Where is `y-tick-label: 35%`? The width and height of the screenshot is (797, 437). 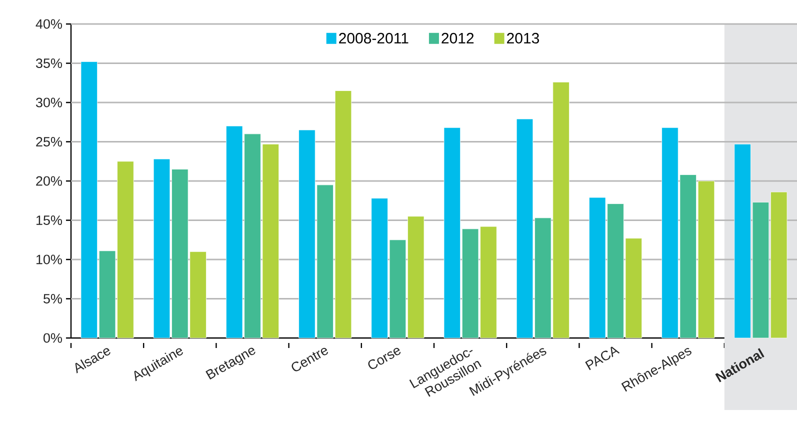
y-tick-label: 35% is located at coordinates (49, 63).